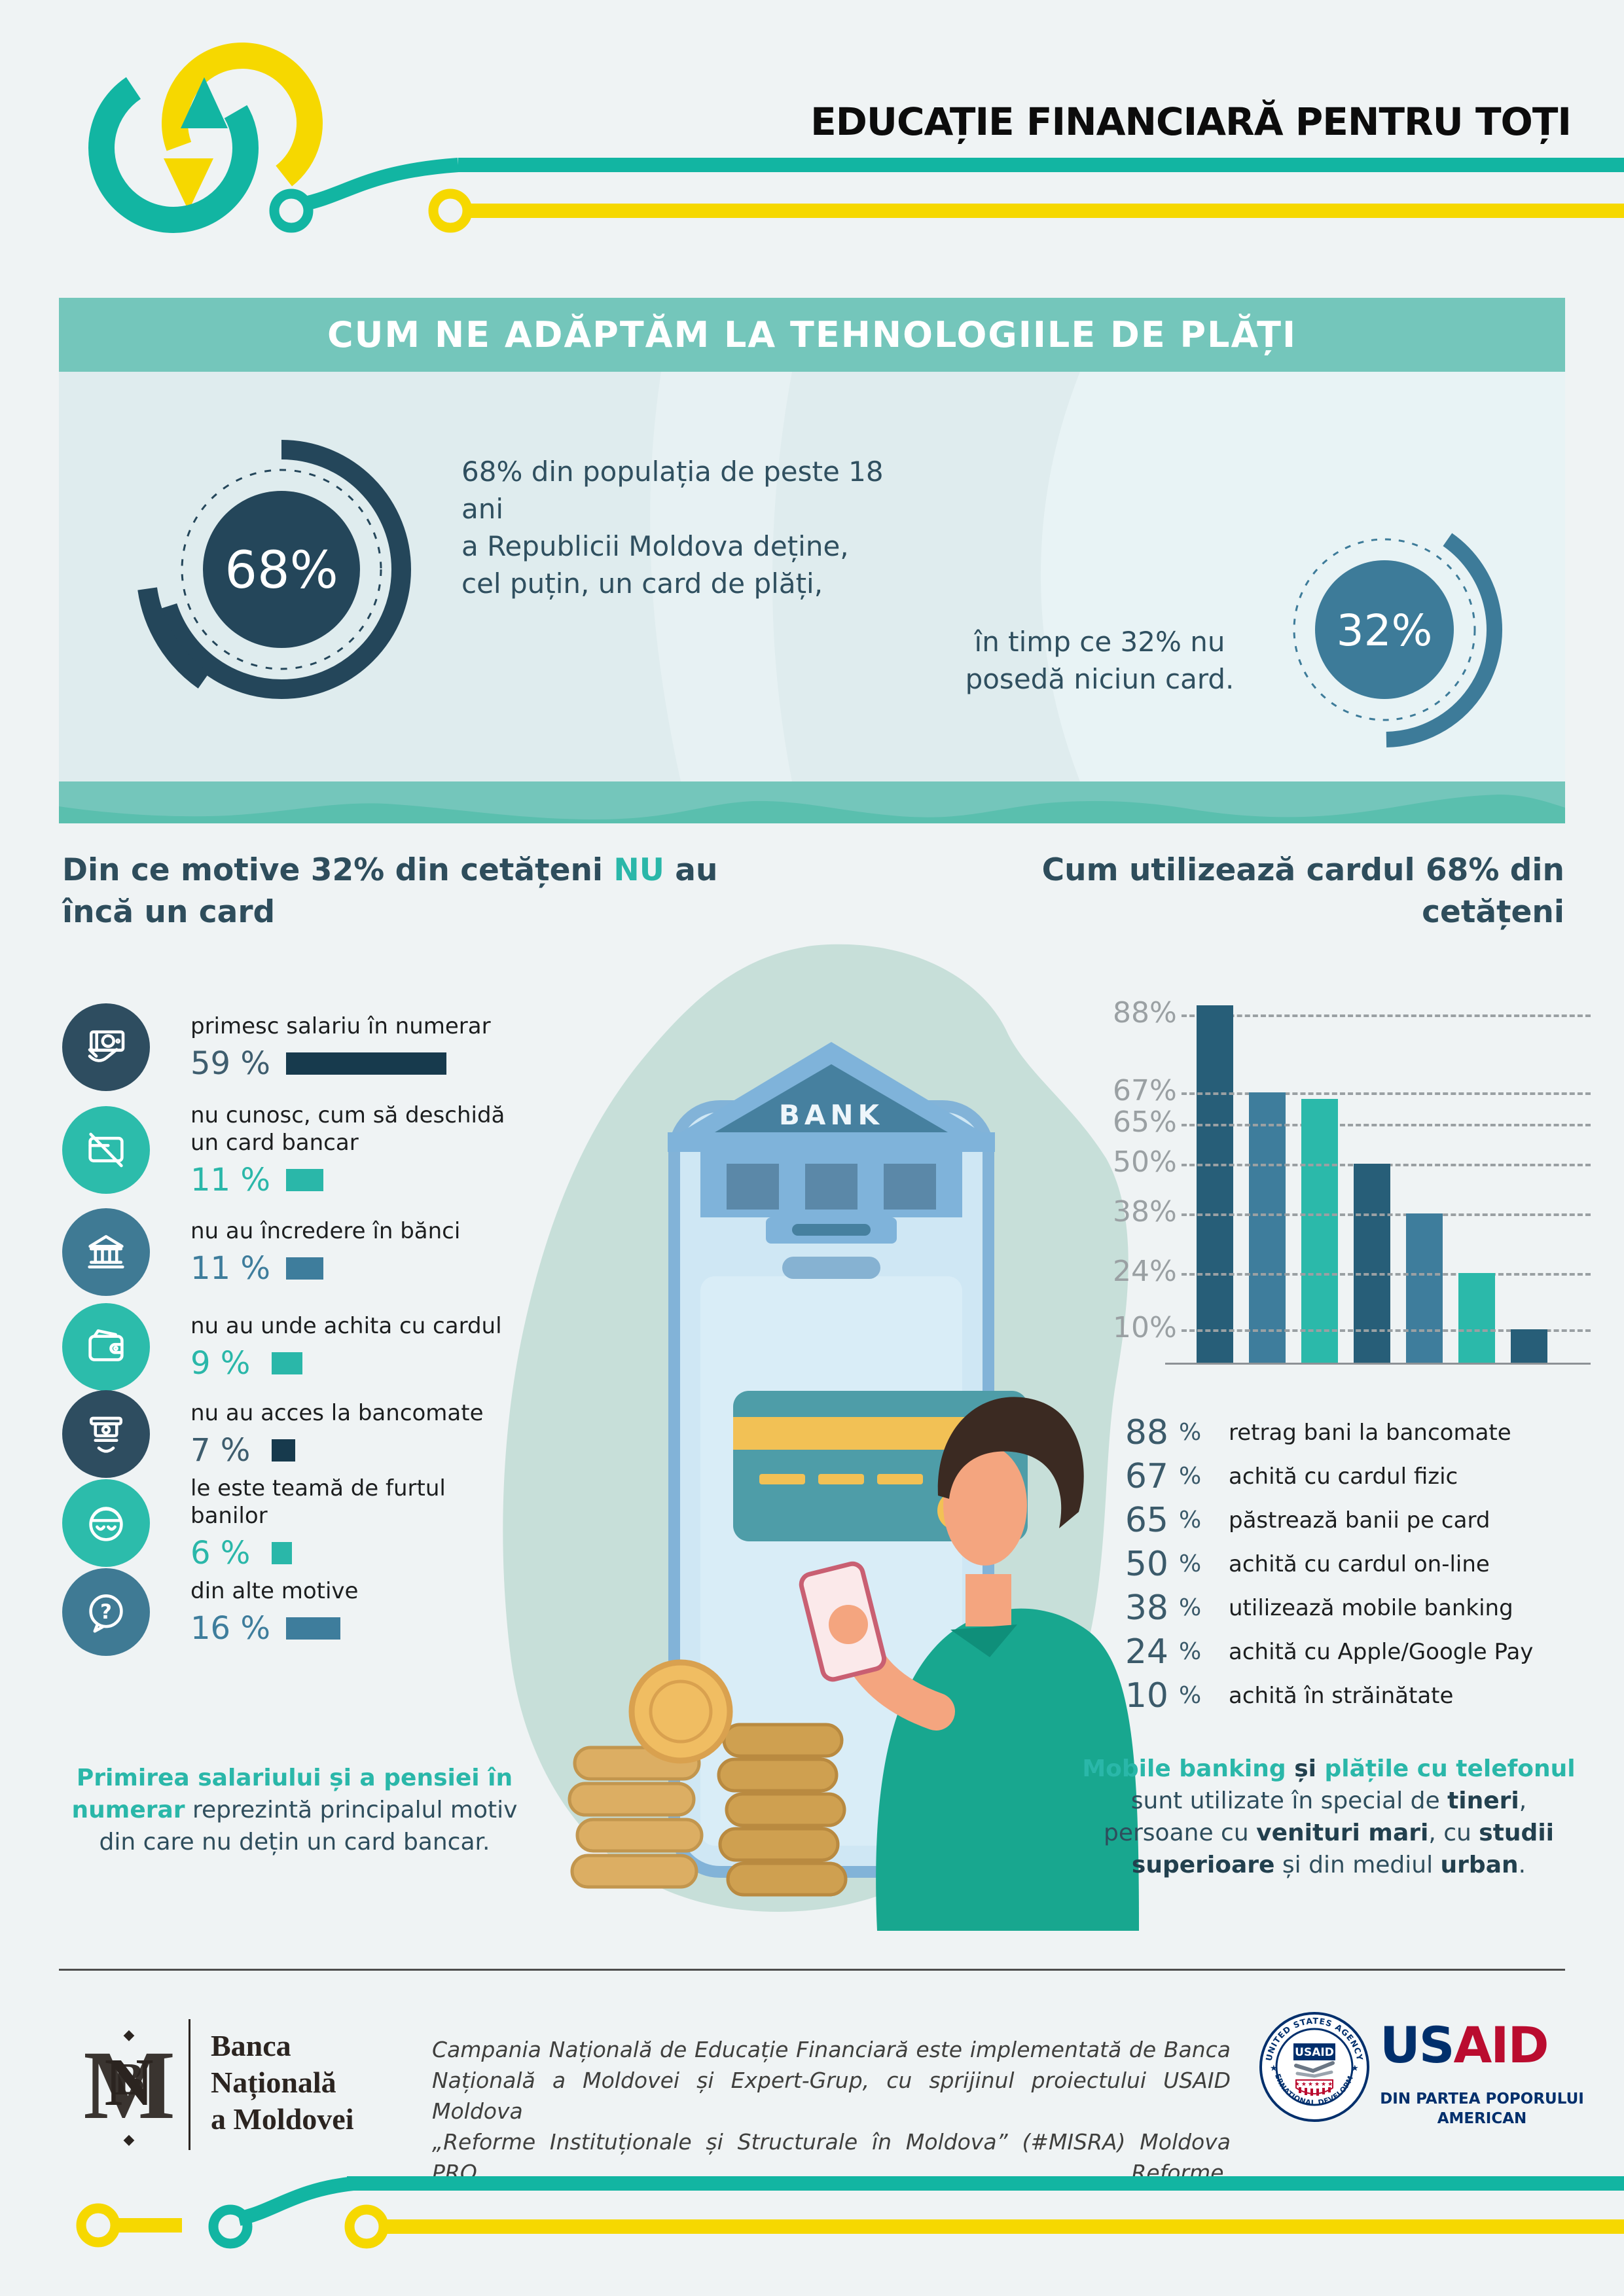  Describe the element at coordinates (325, 1231) in the screenshot. I see `reason-label: nu au încredere în bănci` at that location.